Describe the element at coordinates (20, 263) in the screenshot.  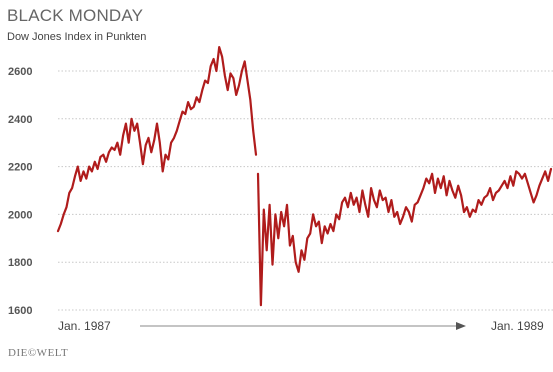
I see `y-tick-label-1800: 1800` at that location.